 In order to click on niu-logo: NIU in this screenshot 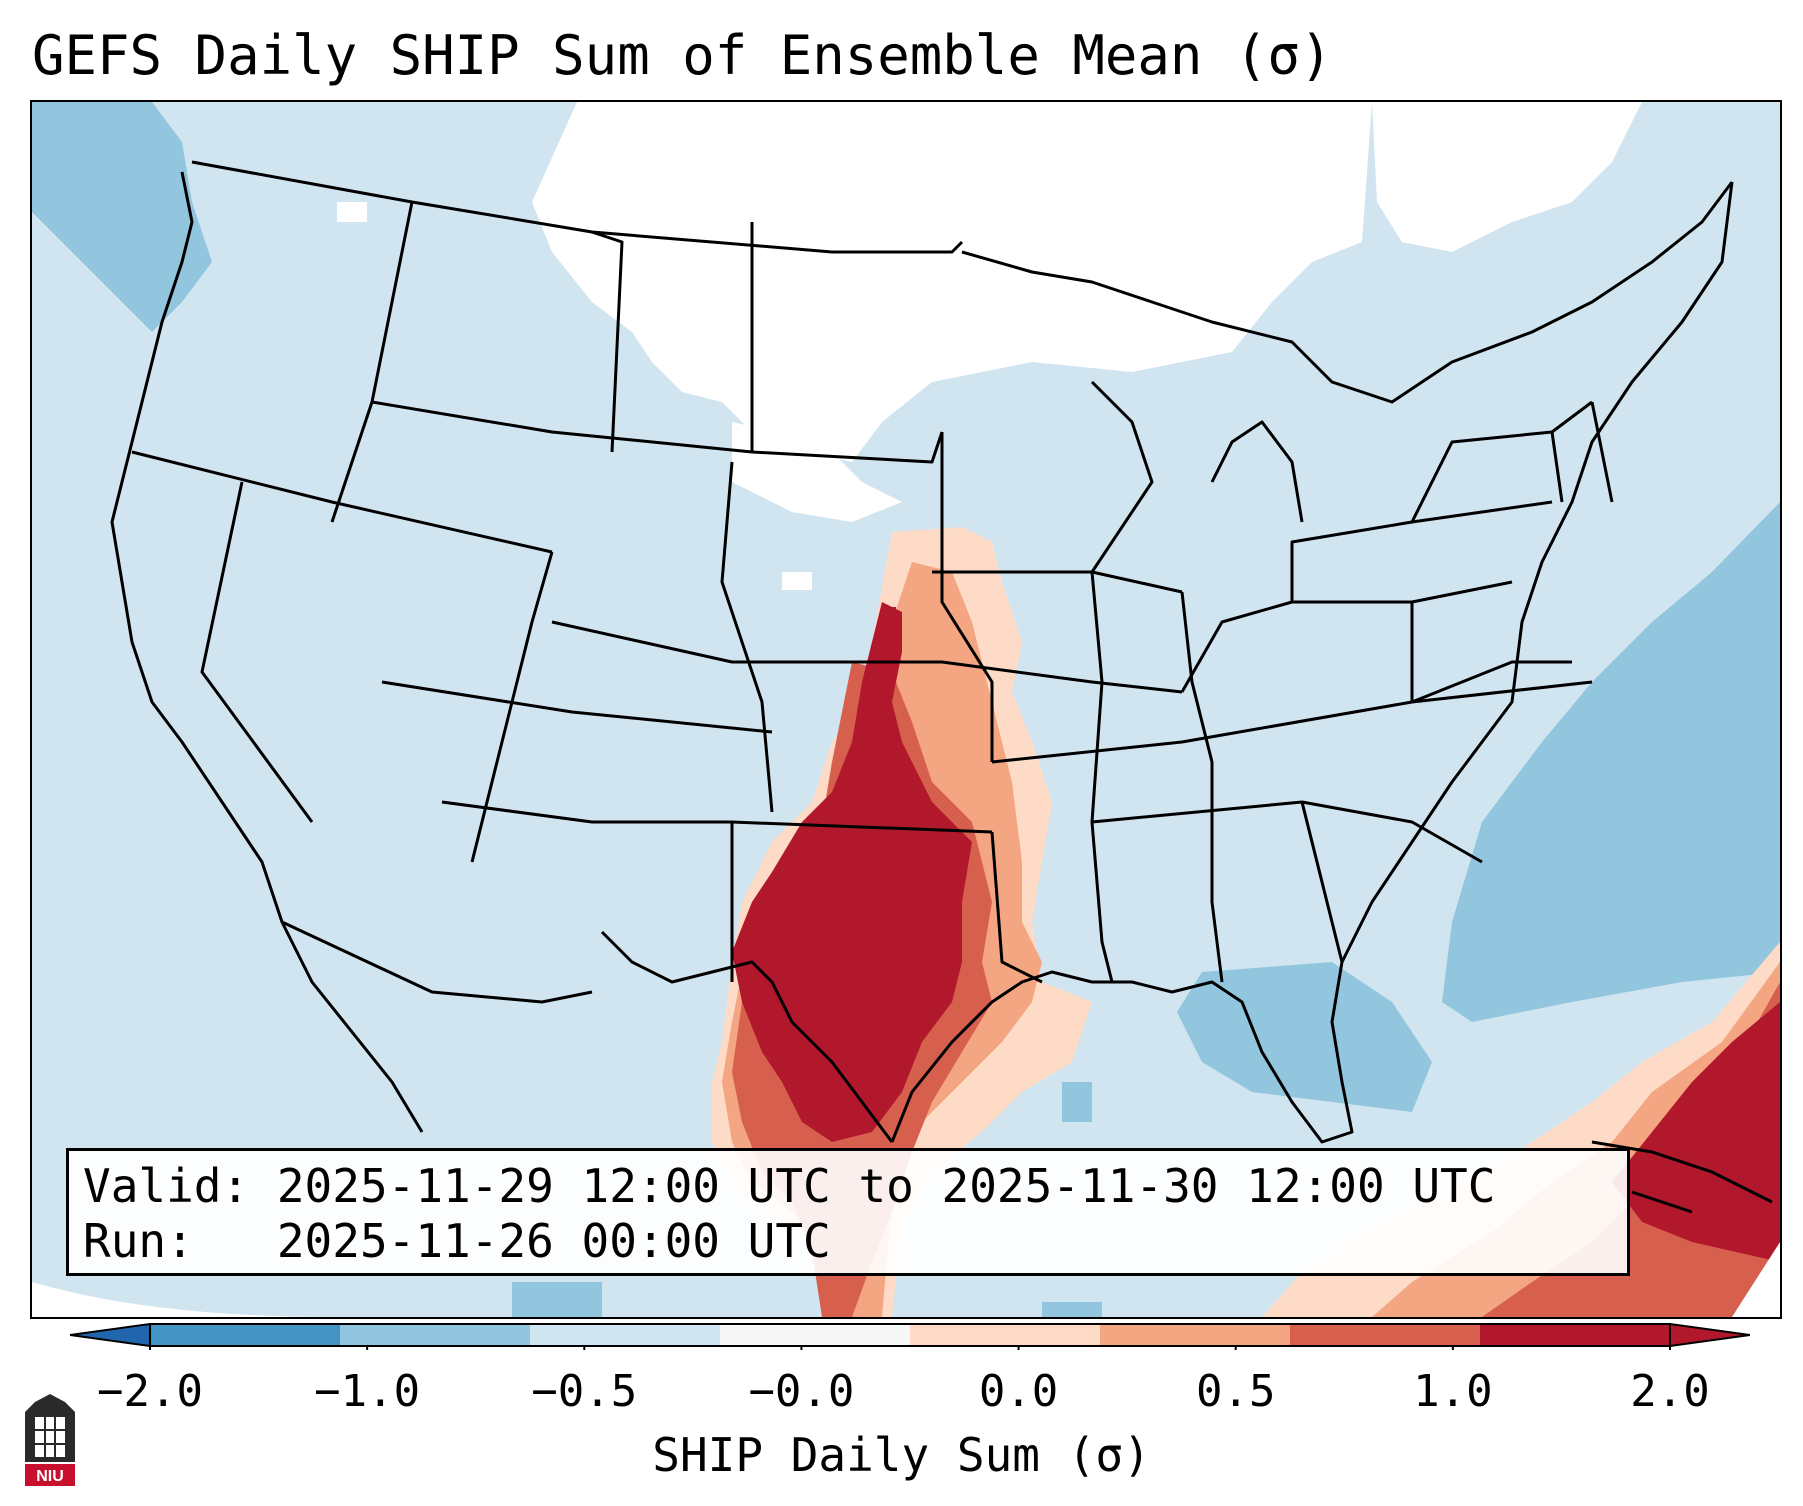, I will do `click(50, 1440)`.